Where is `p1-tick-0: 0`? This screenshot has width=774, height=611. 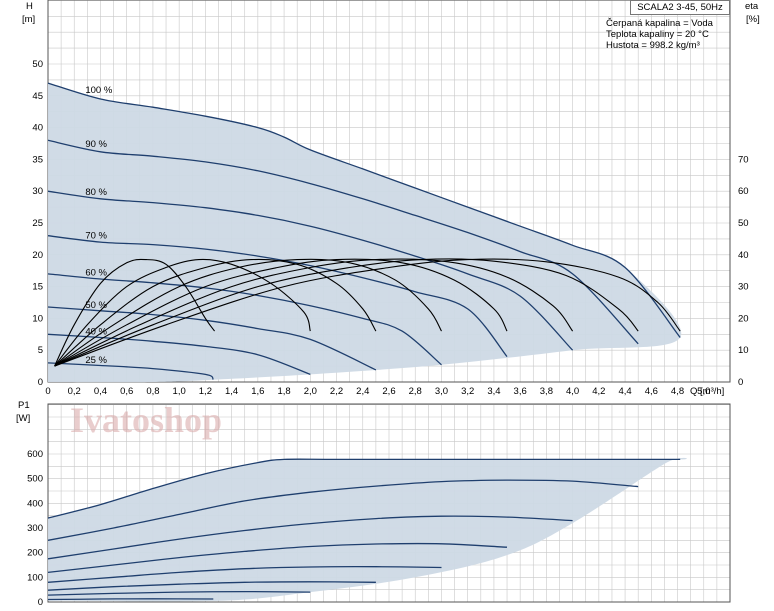
p1-tick-0: 0 is located at coordinates (40, 602).